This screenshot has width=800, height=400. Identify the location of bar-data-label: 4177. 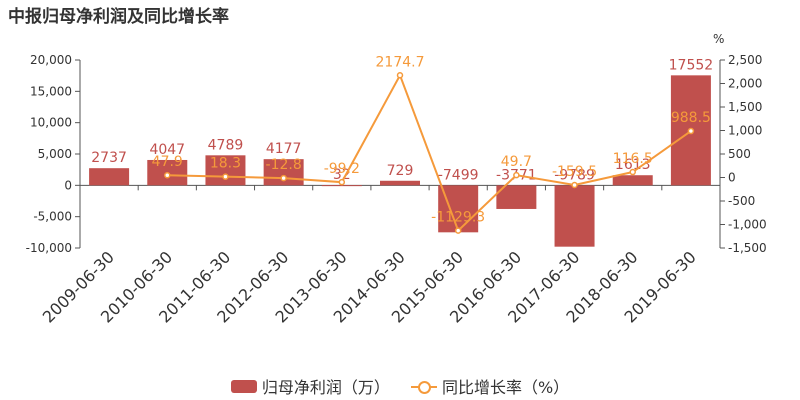
(284, 149).